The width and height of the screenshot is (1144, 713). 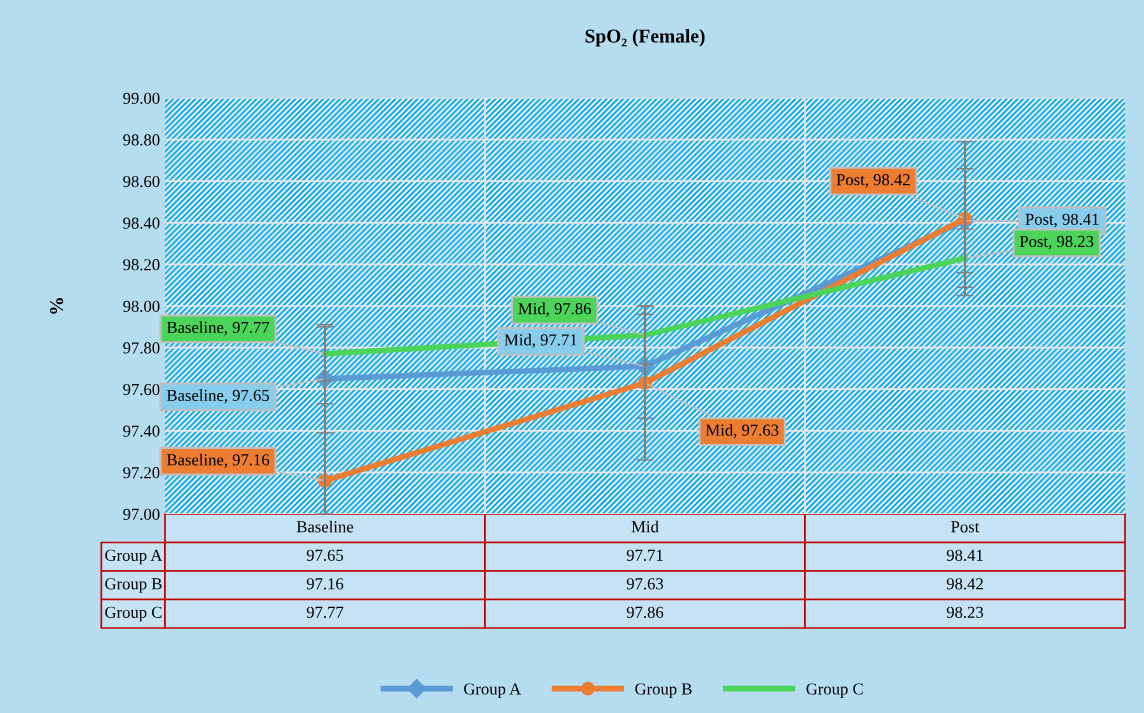 What do you see at coordinates (645, 584) in the screenshot?
I see `data-label: 97.63` at bounding box center [645, 584].